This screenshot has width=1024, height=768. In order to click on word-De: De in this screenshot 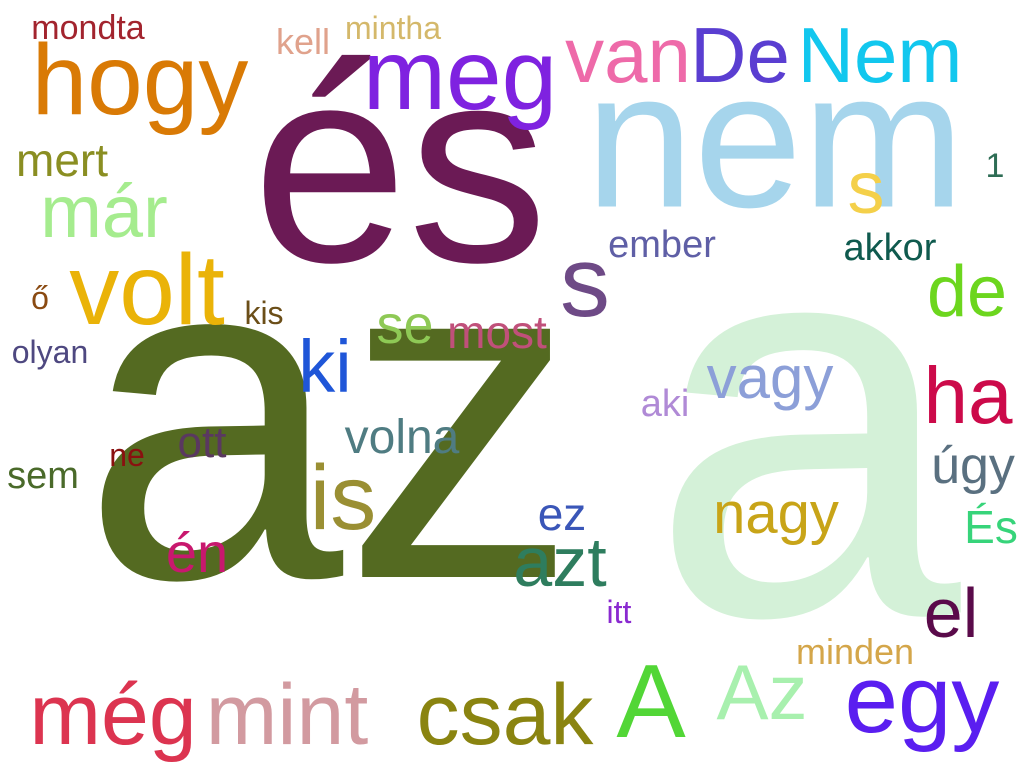, I will do `click(740, 55)`.